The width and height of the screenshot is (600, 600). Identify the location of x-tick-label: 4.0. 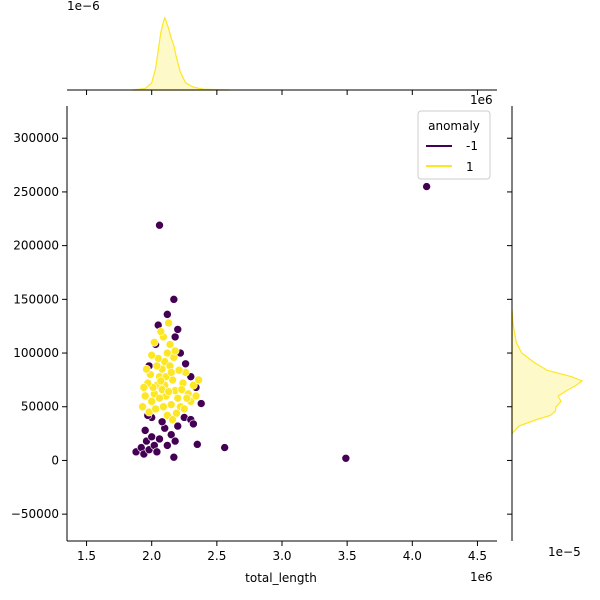
(412, 556).